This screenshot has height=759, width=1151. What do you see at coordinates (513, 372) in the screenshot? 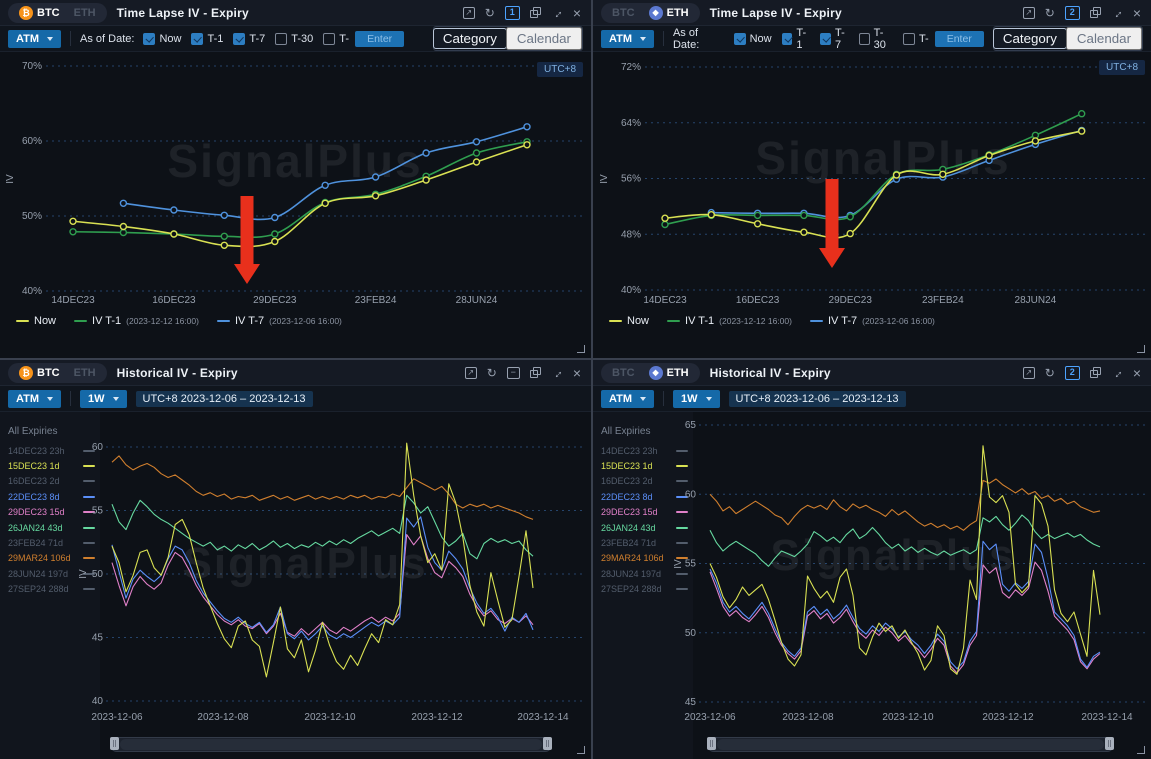
I see `collapse-panel-icon: −` at bounding box center [513, 372].